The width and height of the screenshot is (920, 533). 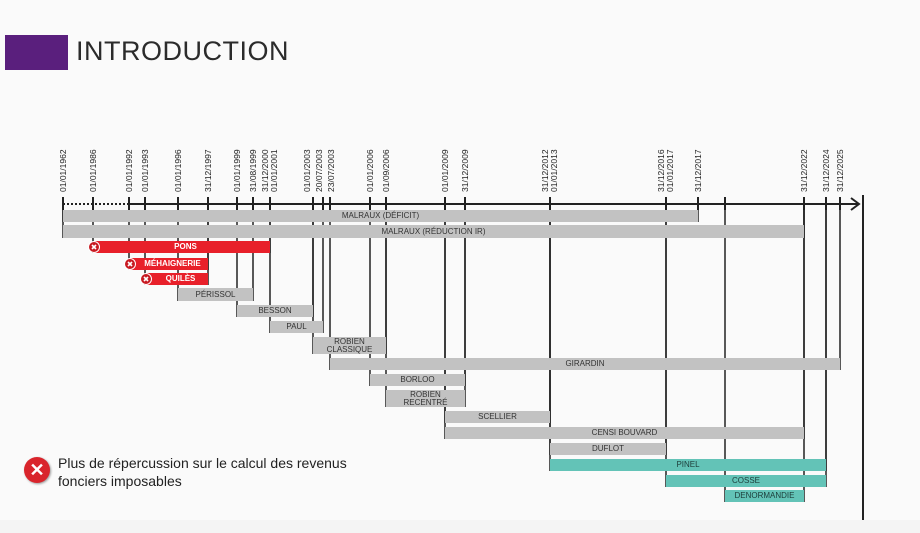 I want to click on tick-label: 01/01/1992, so click(x=128, y=170).